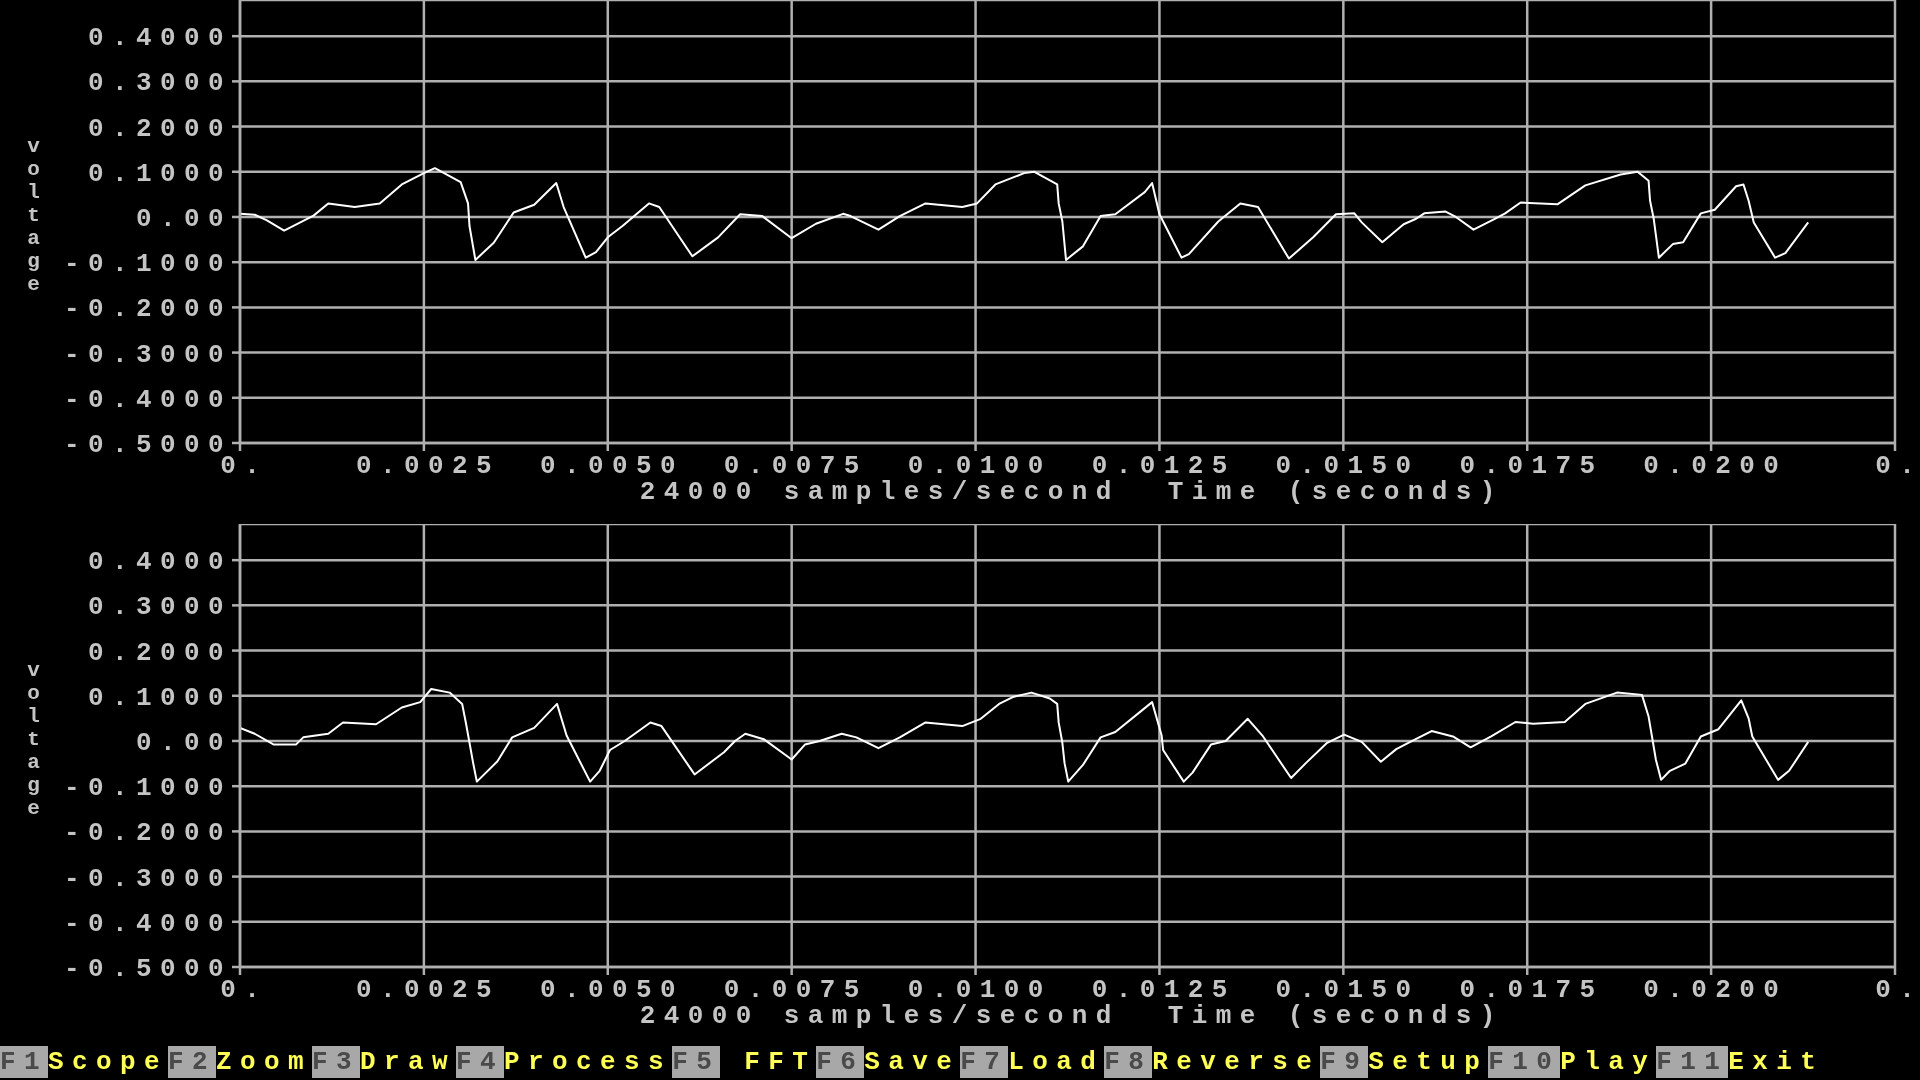 This screenshot has height=1080, width=1920. Describe the element at coordinates (1344, 1062) in the screenshot. I see `text: F9` at that location.